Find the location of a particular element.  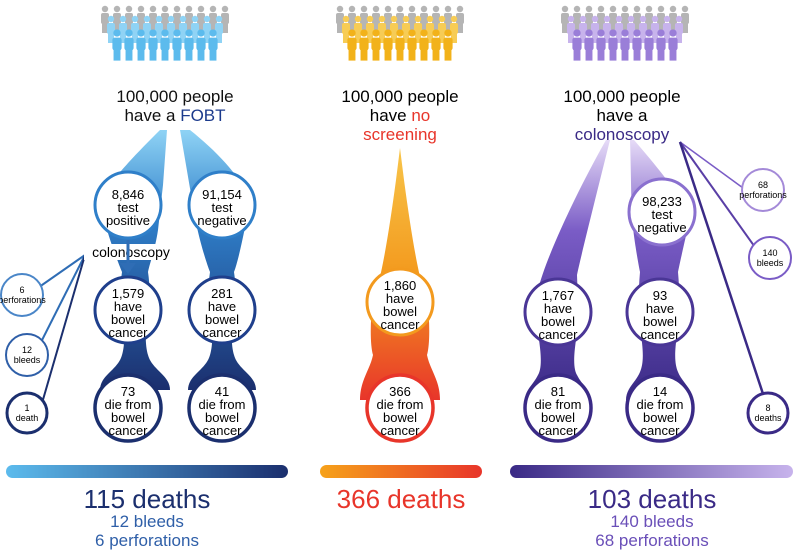

colo-side-bleeds-label: bleeds is located at coordinates (770, 263).